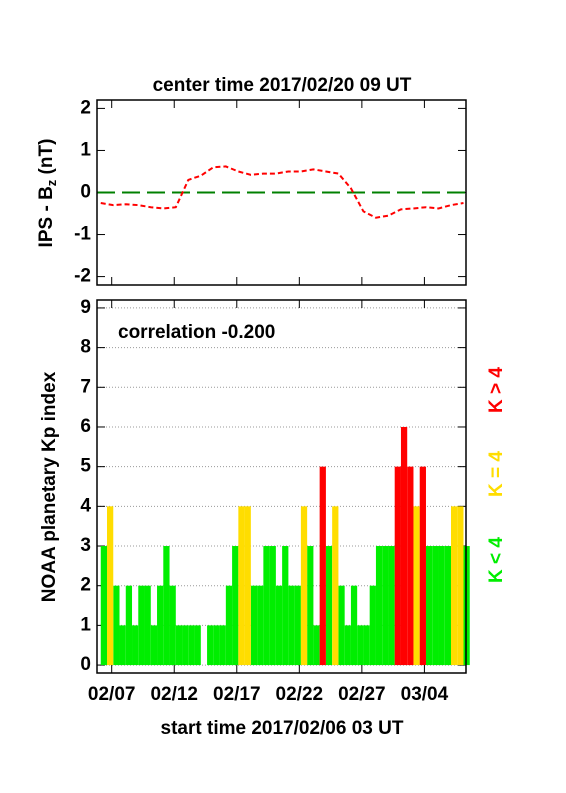 The width and height of the screenshot is (566, 793). What do you see at coordinates (300, 694) in the screenshot?
I see `x-tick-label: 02/22` at bounding box center [300, 694].